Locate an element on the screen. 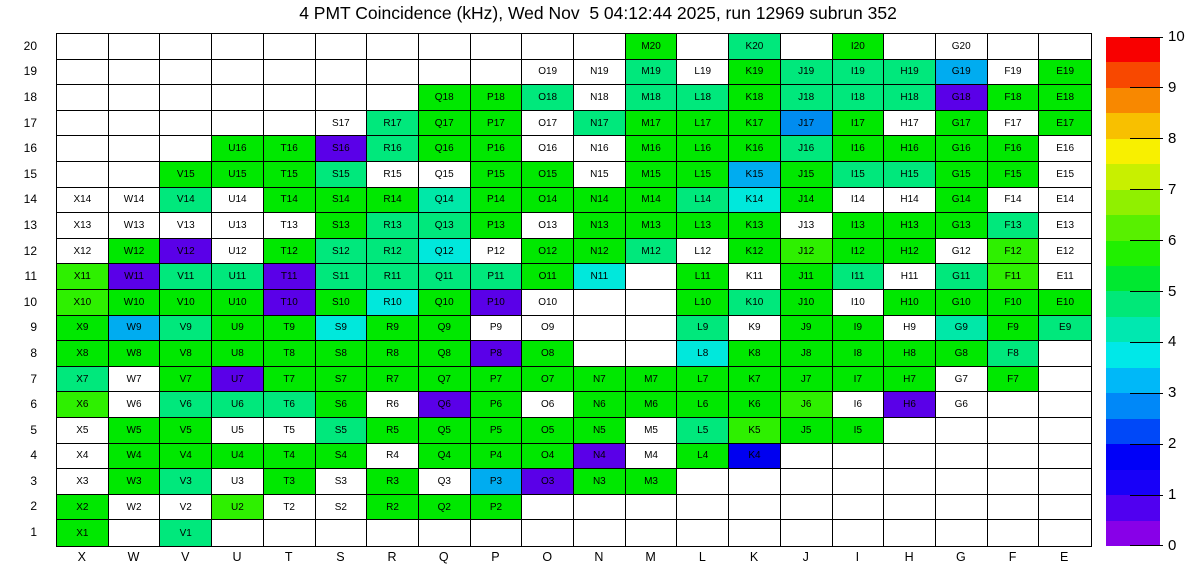 The width and height of the screenshot is (1196, 572). grid-cell: H13 is located at coordinates (910, 226).